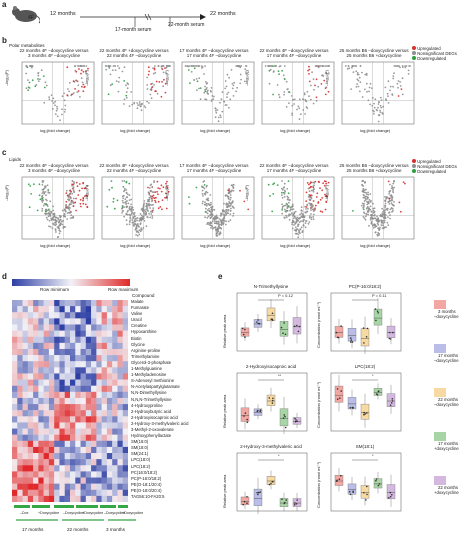 Image resolution: width=474 pixels, height=537 pixels. I want to click on volcano-ylabel: –log₁₀(P), so click(326, 78).